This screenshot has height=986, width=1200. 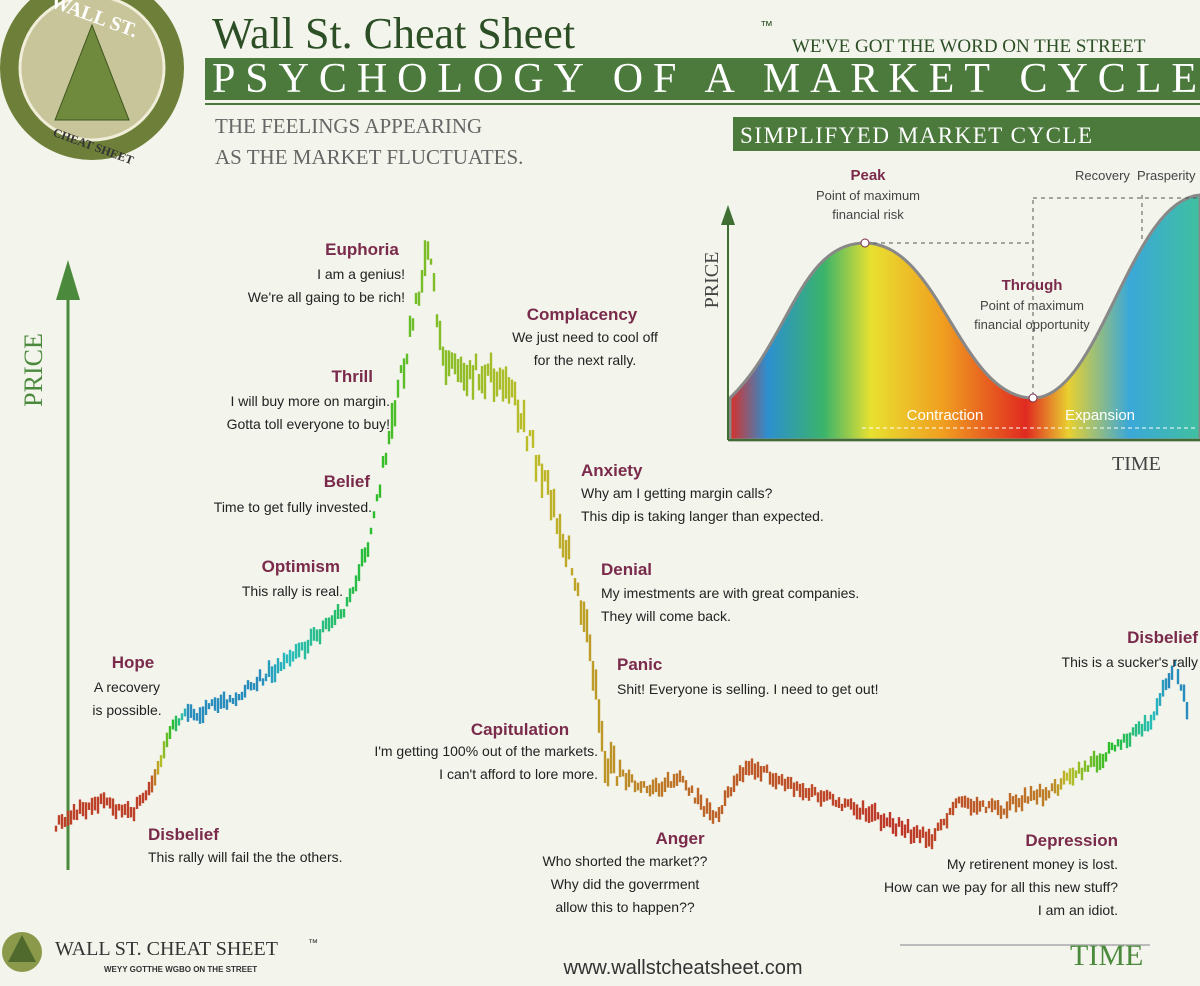 I want to click on stage-text: This rally will fail the the others., so click(x=245, y=857).